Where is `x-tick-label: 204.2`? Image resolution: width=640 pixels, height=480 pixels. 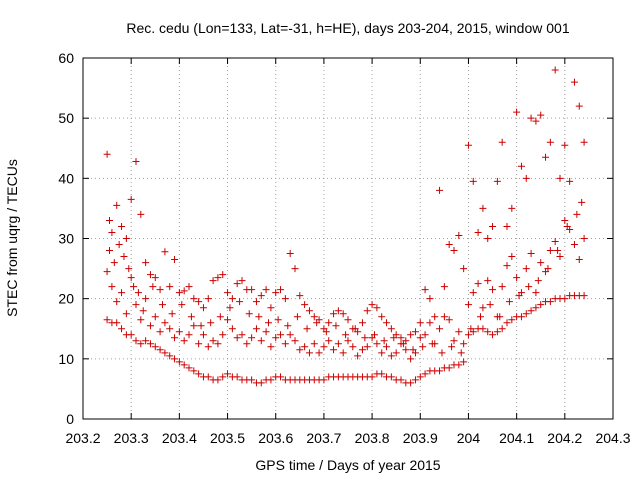
x-tick-label: 204.2 is located at coordinates (564, 438).